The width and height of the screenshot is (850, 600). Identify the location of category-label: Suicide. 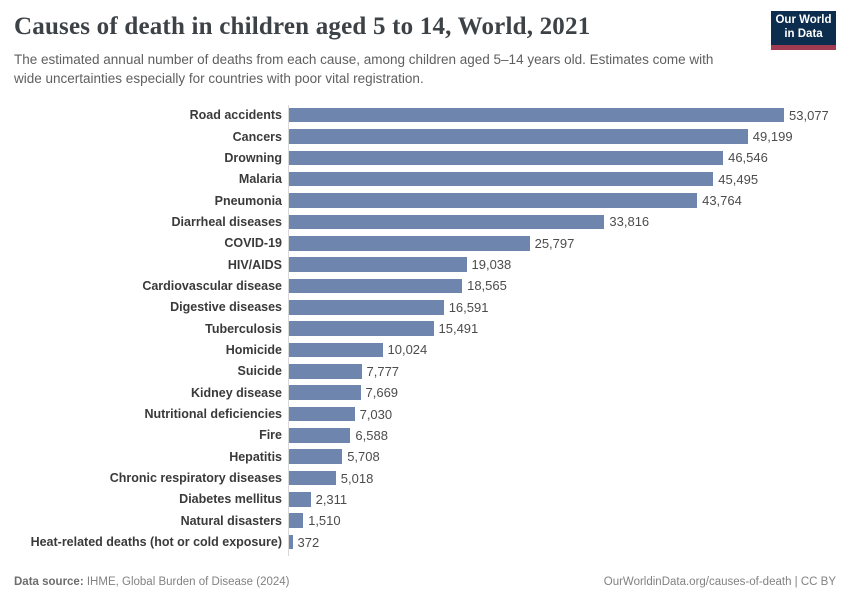
(259, 371).